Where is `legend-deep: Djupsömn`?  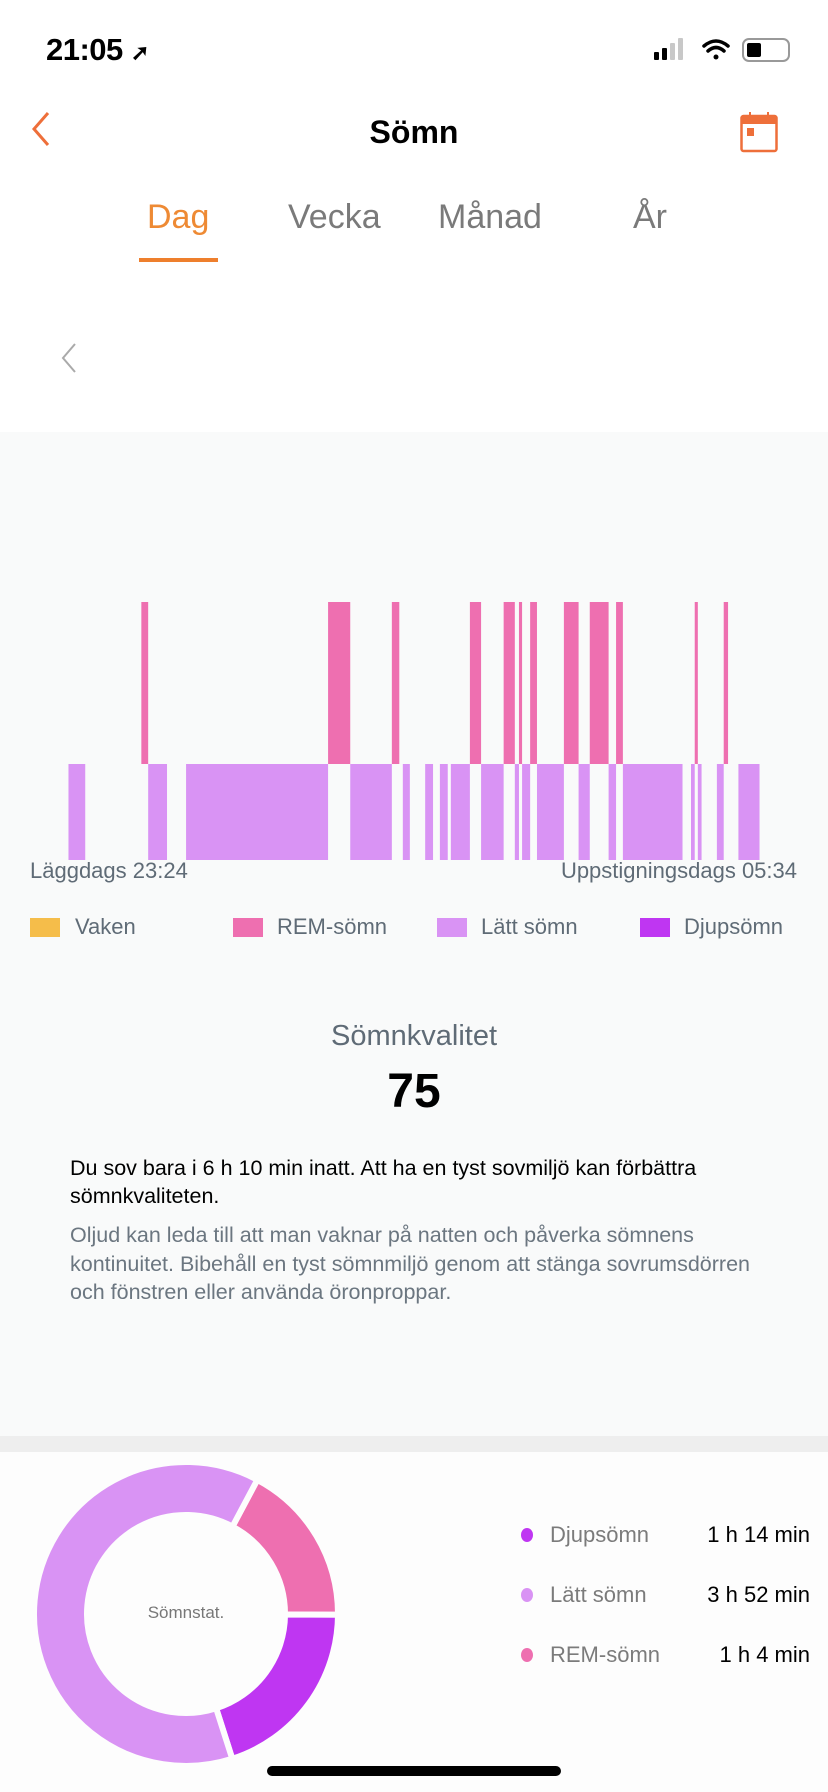 legend-deep: Djupsömn is located at coordinates (734, 926).